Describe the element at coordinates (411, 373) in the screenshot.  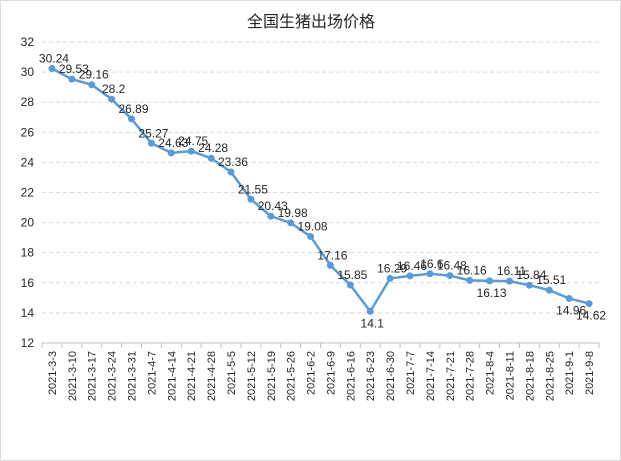
I see `x-tick-label: 2021-7-7` at that location.